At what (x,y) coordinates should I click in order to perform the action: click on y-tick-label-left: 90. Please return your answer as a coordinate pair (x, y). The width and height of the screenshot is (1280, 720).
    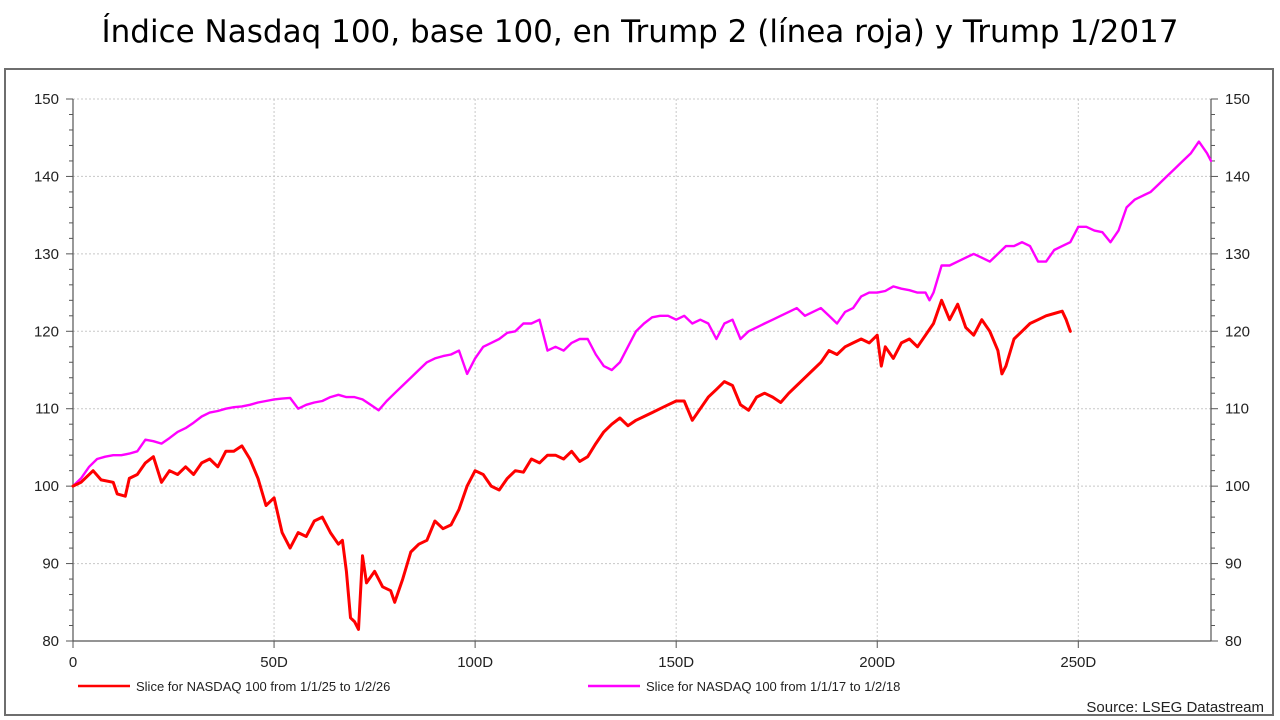
    Looking at the image, I should click on (50, 564).